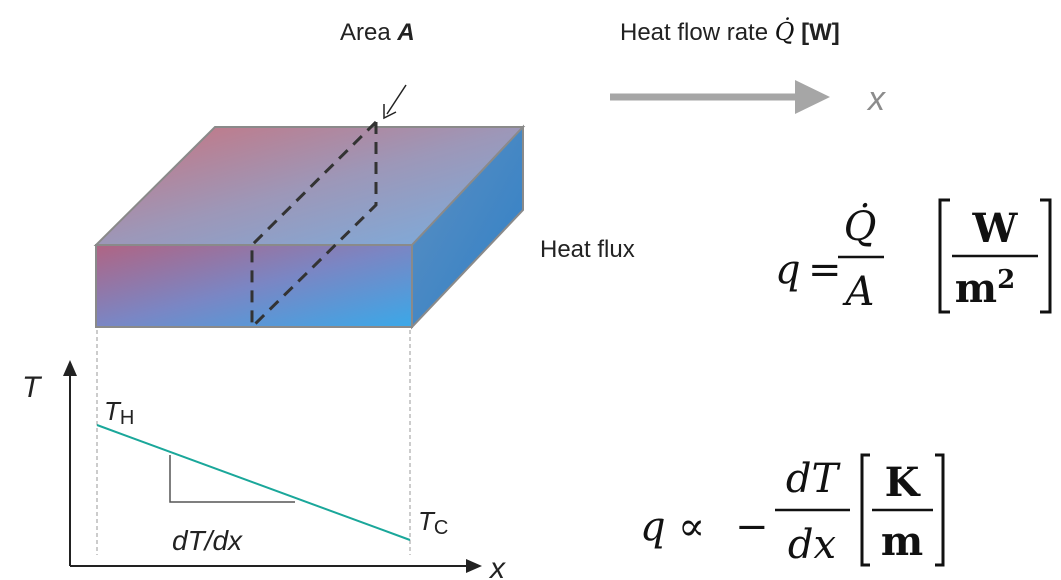  What do you see at coordinates (441, 528) in the screenshot?
I see `cold-sub: C` at bounding box center [441, 528].